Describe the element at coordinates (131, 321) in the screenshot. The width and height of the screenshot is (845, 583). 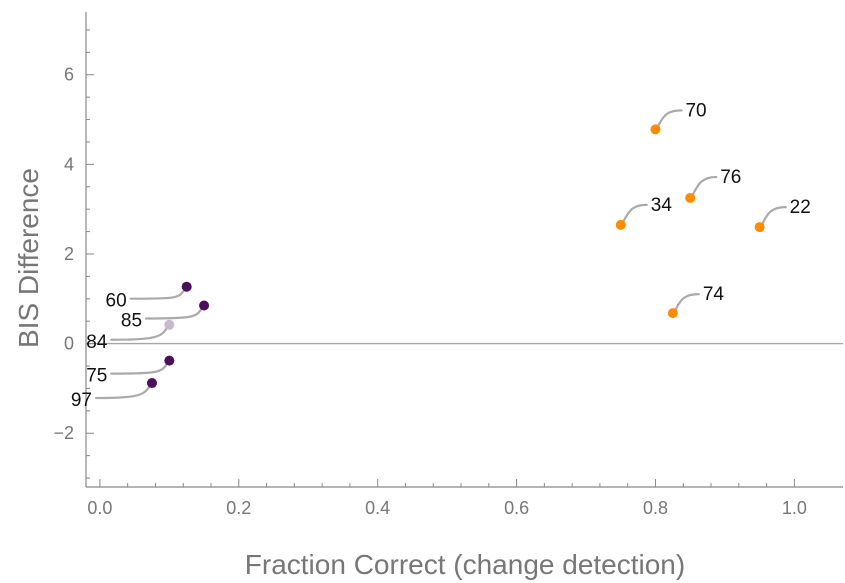
I see `point-label-85: 85` at that location.